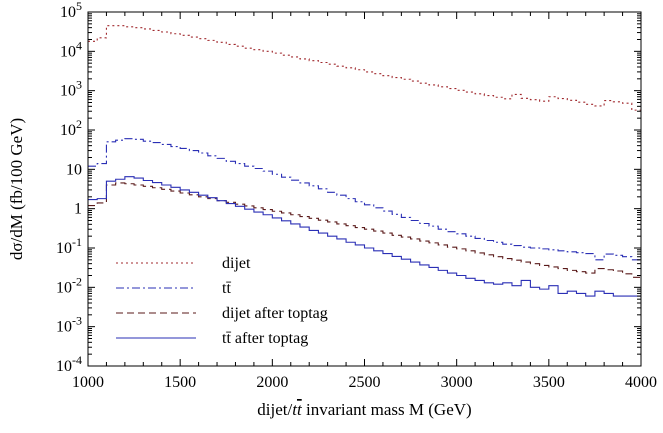  I want to click on y-tick-label: 10⁴, so click(71, 49).